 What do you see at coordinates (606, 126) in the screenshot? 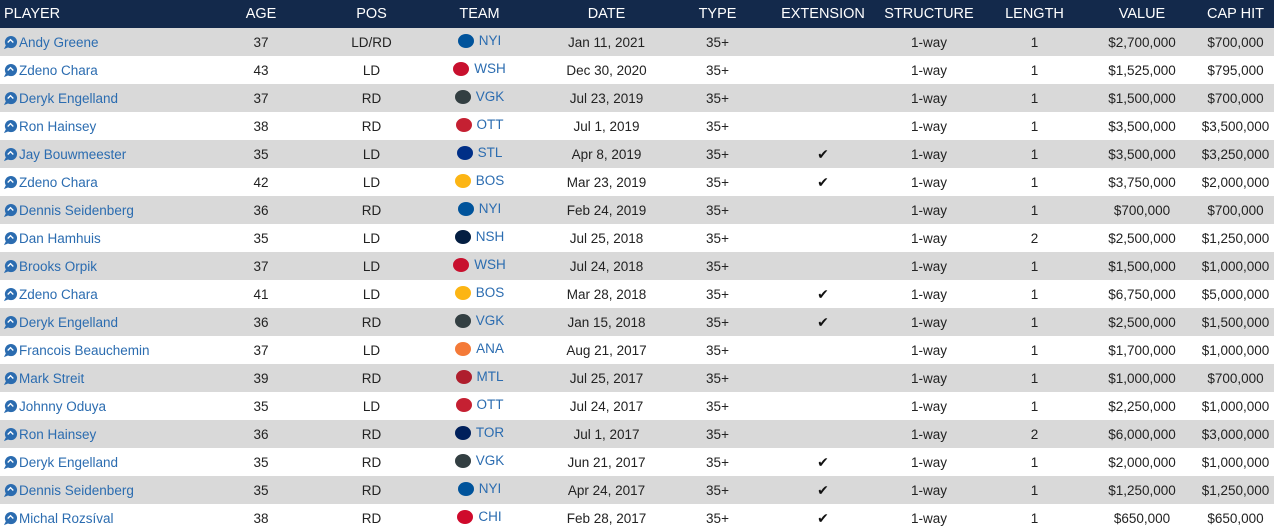
I see `date-cell: Jul 1, 2019` at bounding box center [606, 126].